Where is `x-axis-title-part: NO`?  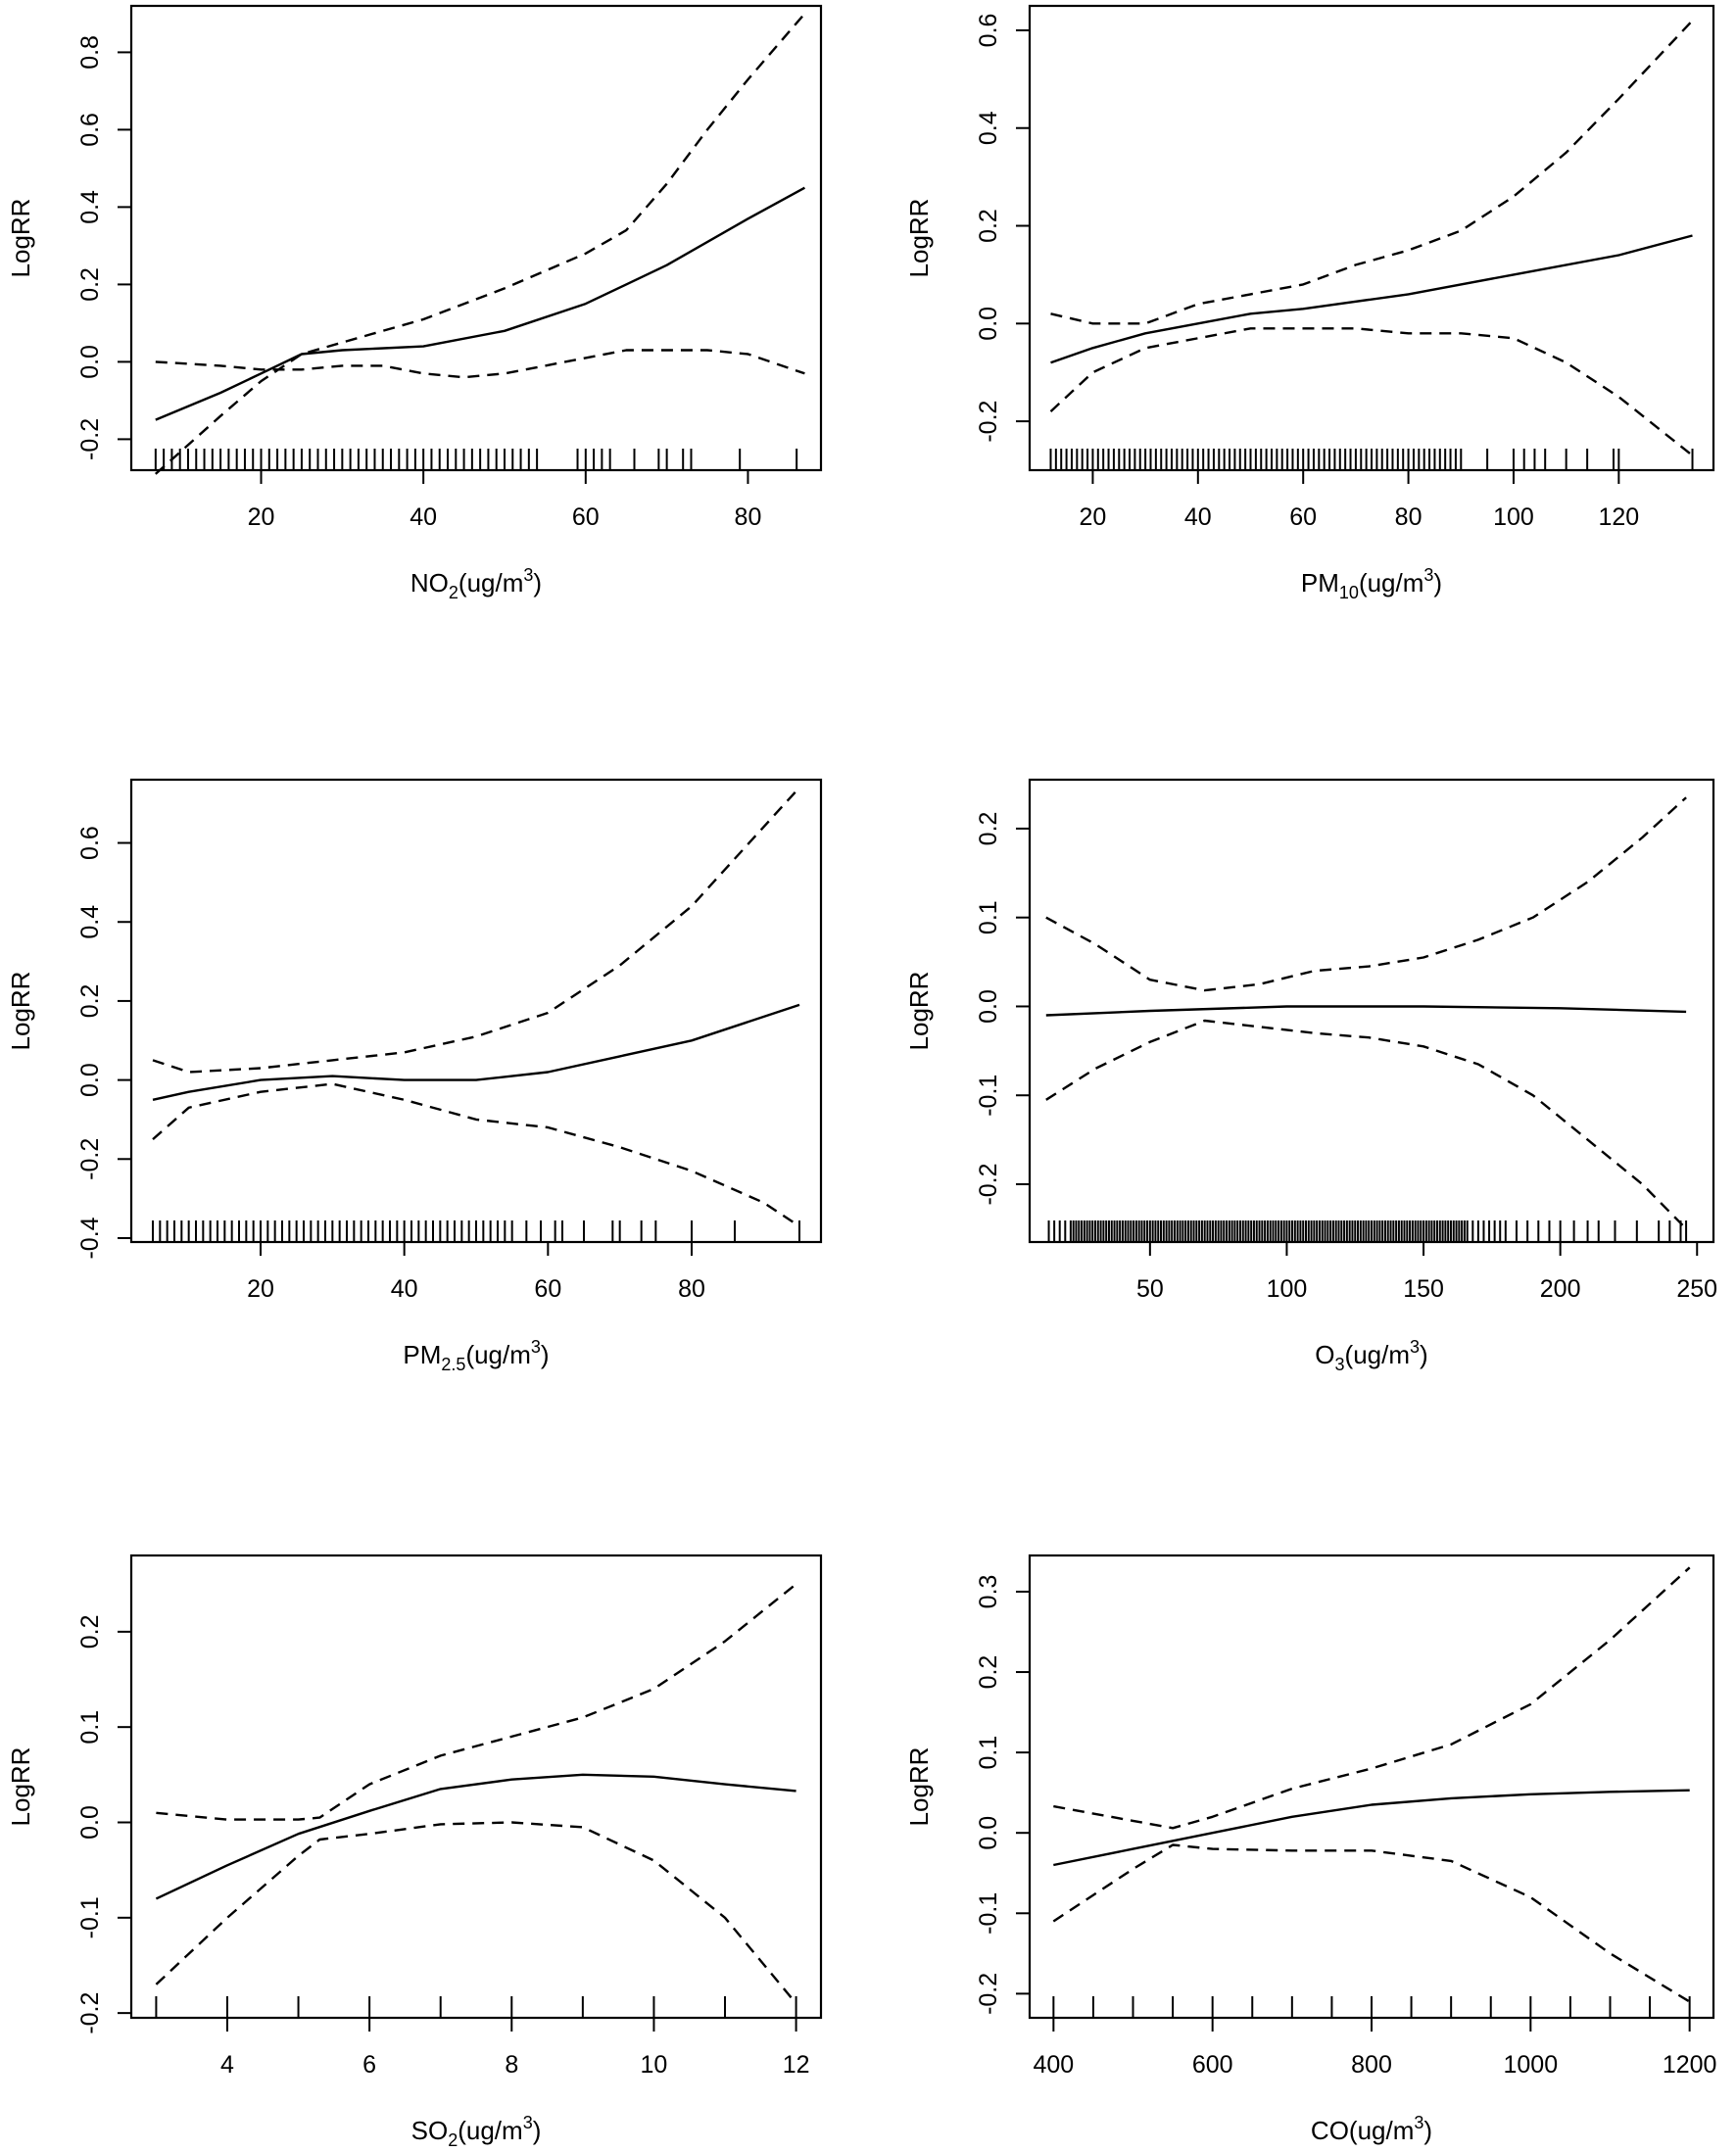
x-axis-title-part: NO is located at coordinates (430, 583).